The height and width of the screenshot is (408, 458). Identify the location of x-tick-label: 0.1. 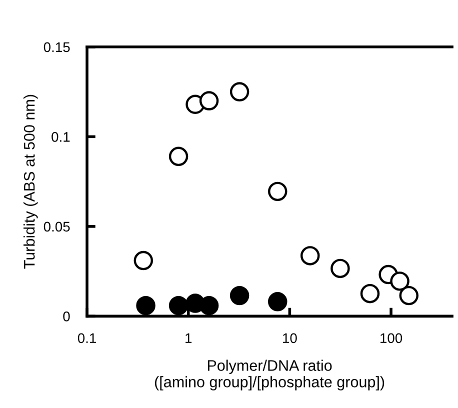
(87, 338).